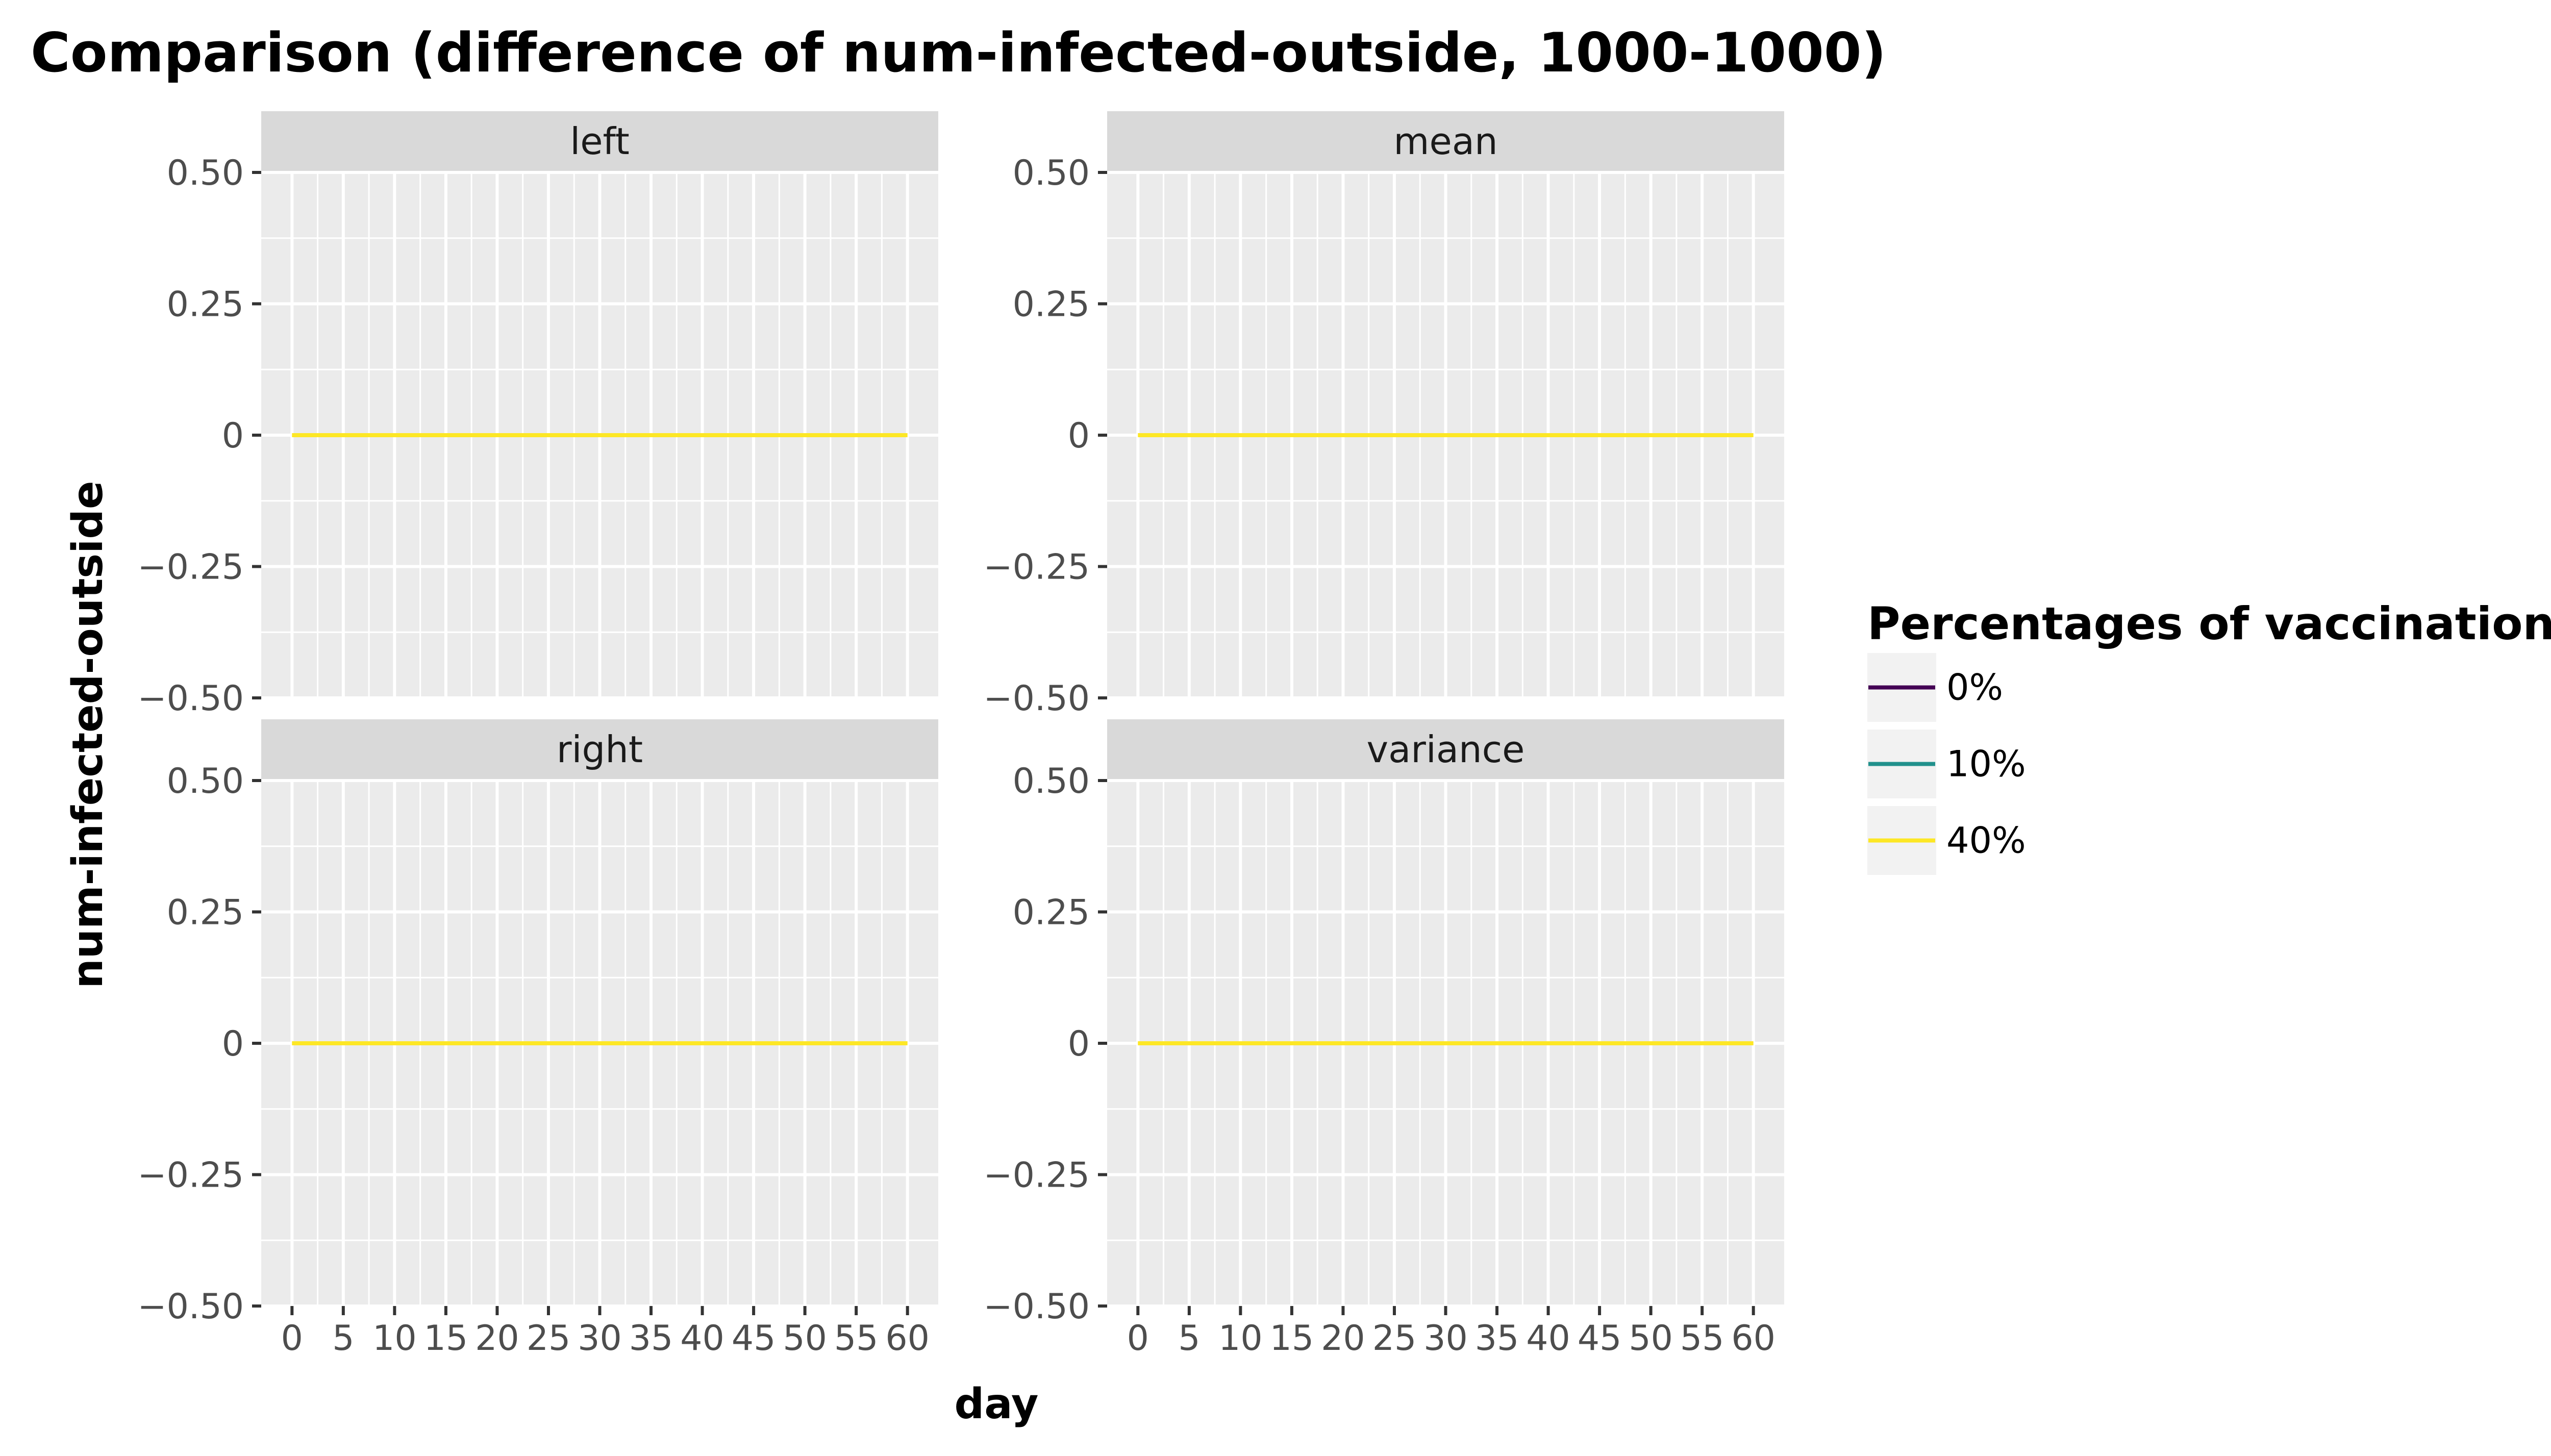  What do you see at coordinates (88, 734) in the screenshot?
I see `y-axis-title: num-infected-outside` at bounding box center [88, 734].